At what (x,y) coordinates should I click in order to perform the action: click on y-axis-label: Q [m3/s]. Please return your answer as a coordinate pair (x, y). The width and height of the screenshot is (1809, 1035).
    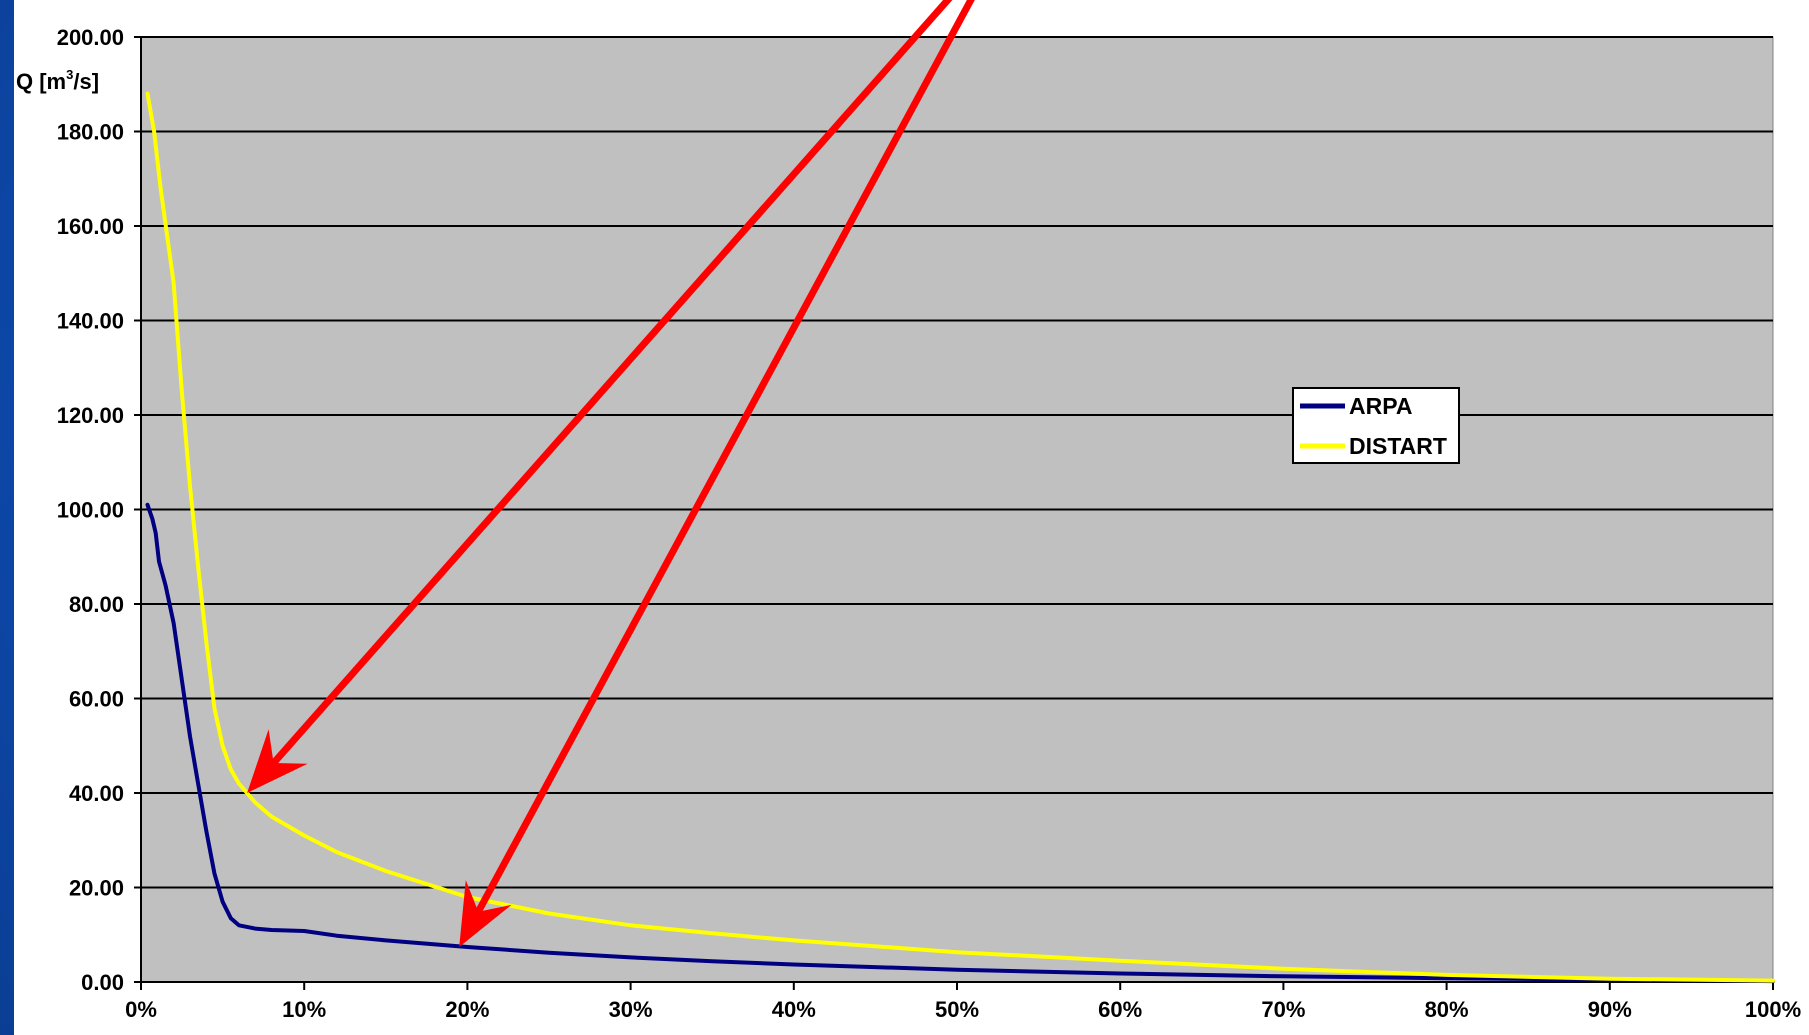
    Looking at the image, I should click on (57, 80).